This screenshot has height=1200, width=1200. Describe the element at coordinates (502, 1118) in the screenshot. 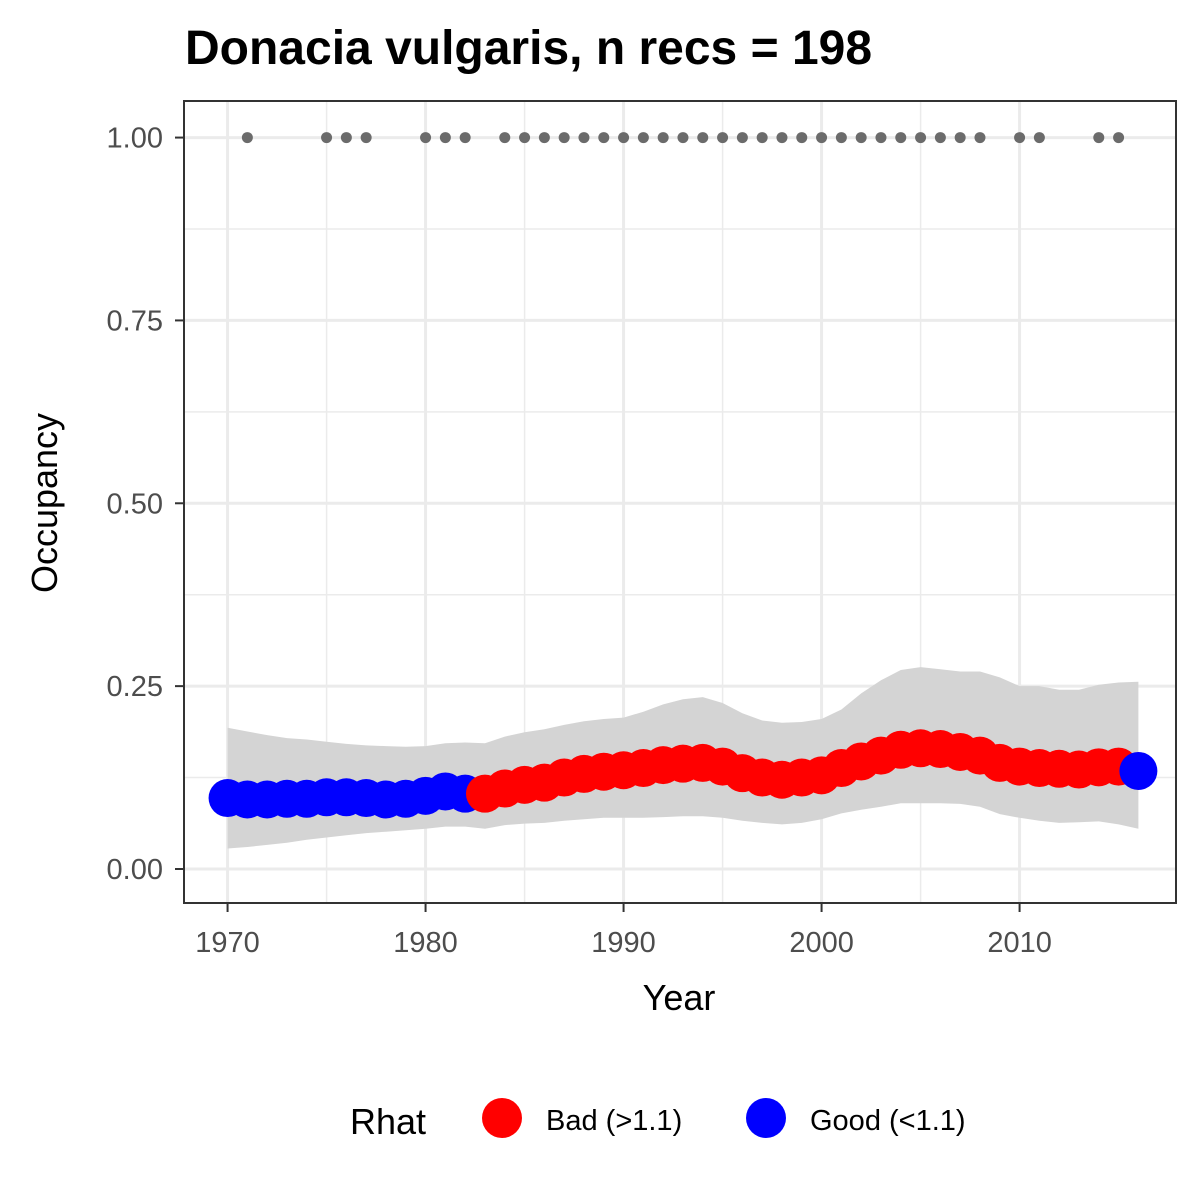

I see `legend-swatch-bad` at that location.